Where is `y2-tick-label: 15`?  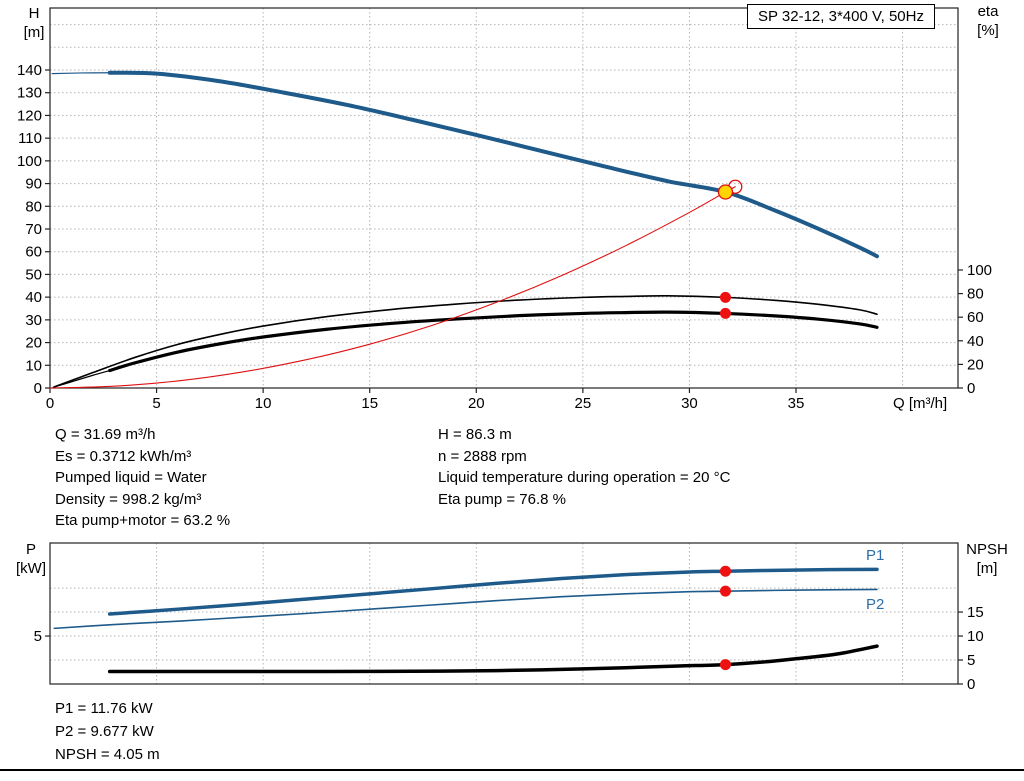
y2-tick-label: 15 is located at coordinates (975, 612).